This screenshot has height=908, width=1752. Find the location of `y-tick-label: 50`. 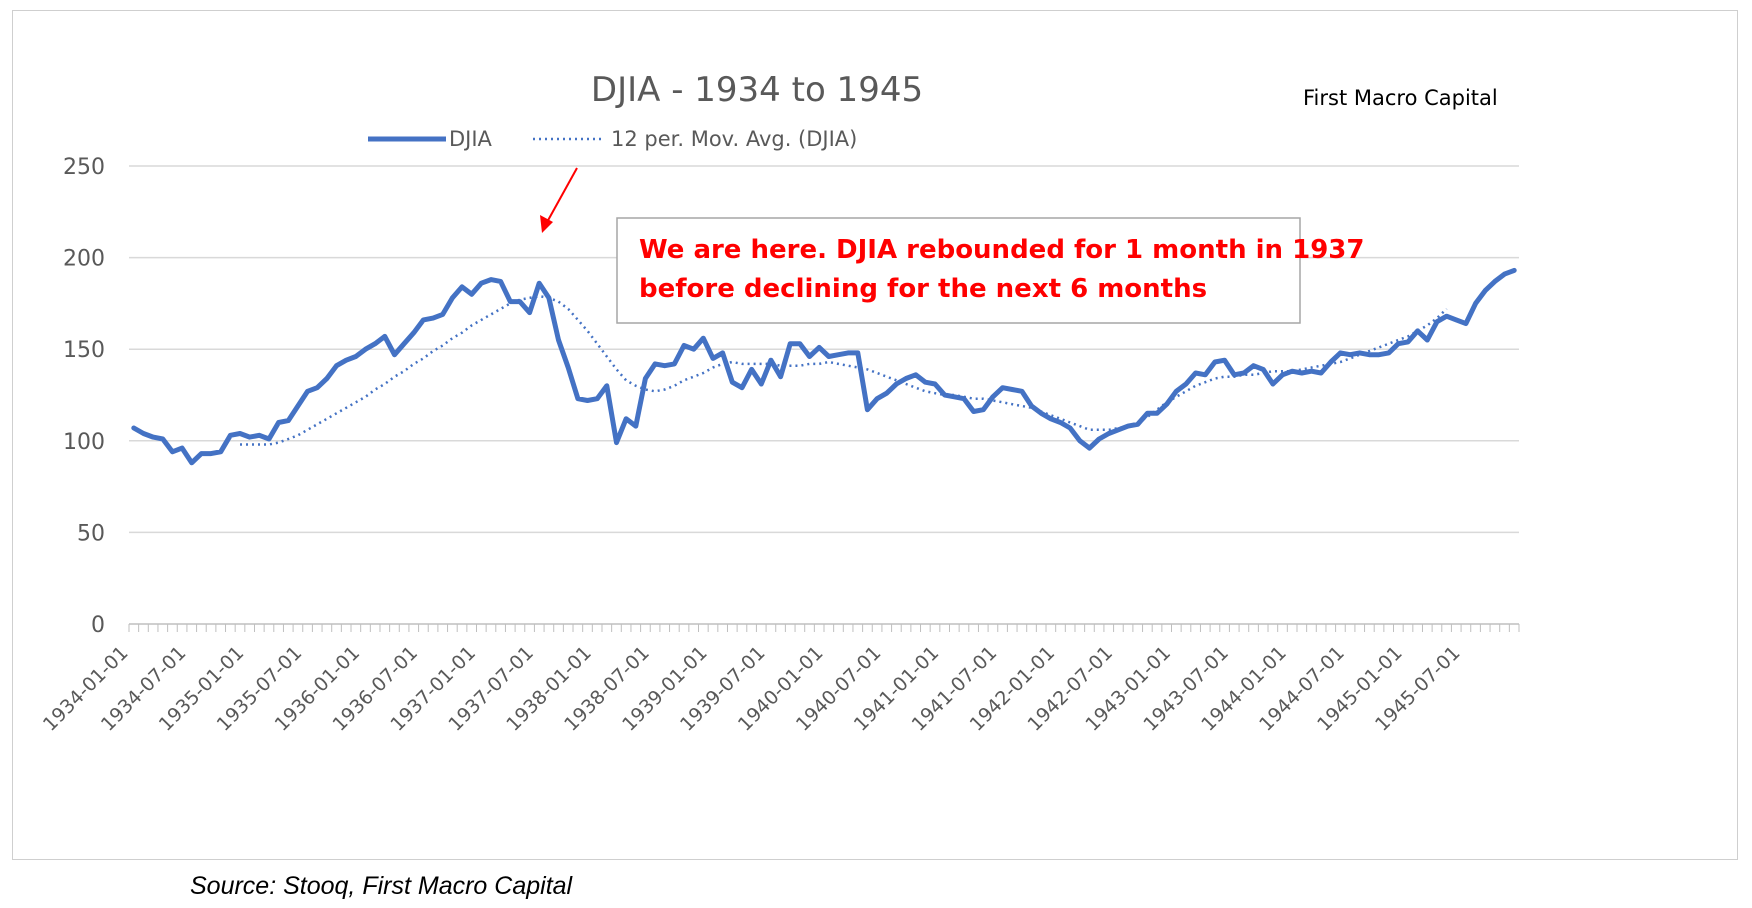

y-tick-label: 50 is located at coordinates (91, 533).